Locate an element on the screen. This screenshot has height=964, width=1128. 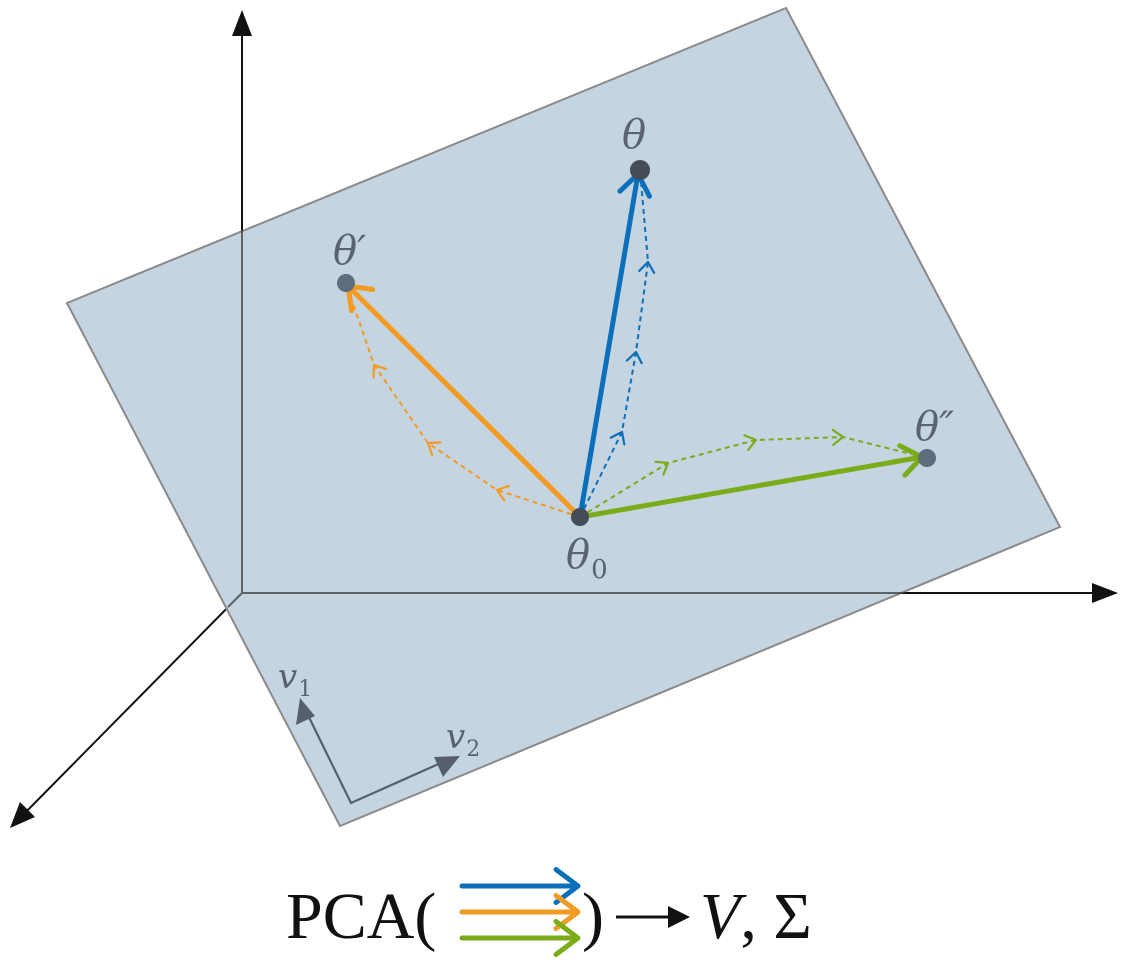
theta-double-prime-point is located at coordinates (927, 458).